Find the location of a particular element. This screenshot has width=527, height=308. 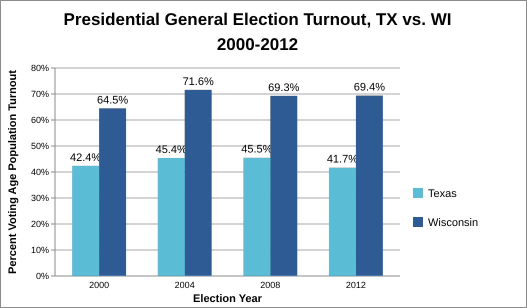

data-label: 69.3% is located at coordinates (284, 88).